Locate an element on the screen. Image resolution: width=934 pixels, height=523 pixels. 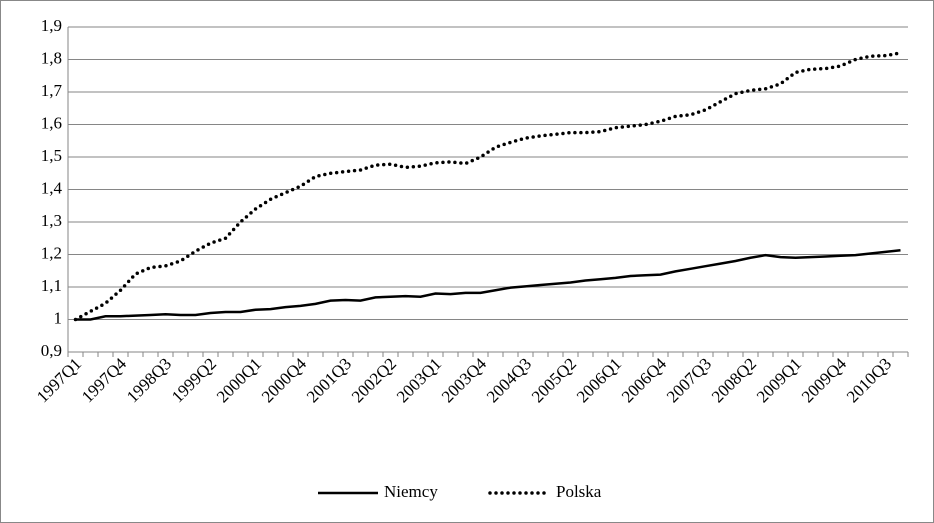
y-tick-label: 1 is located at coordinates (58, 317).